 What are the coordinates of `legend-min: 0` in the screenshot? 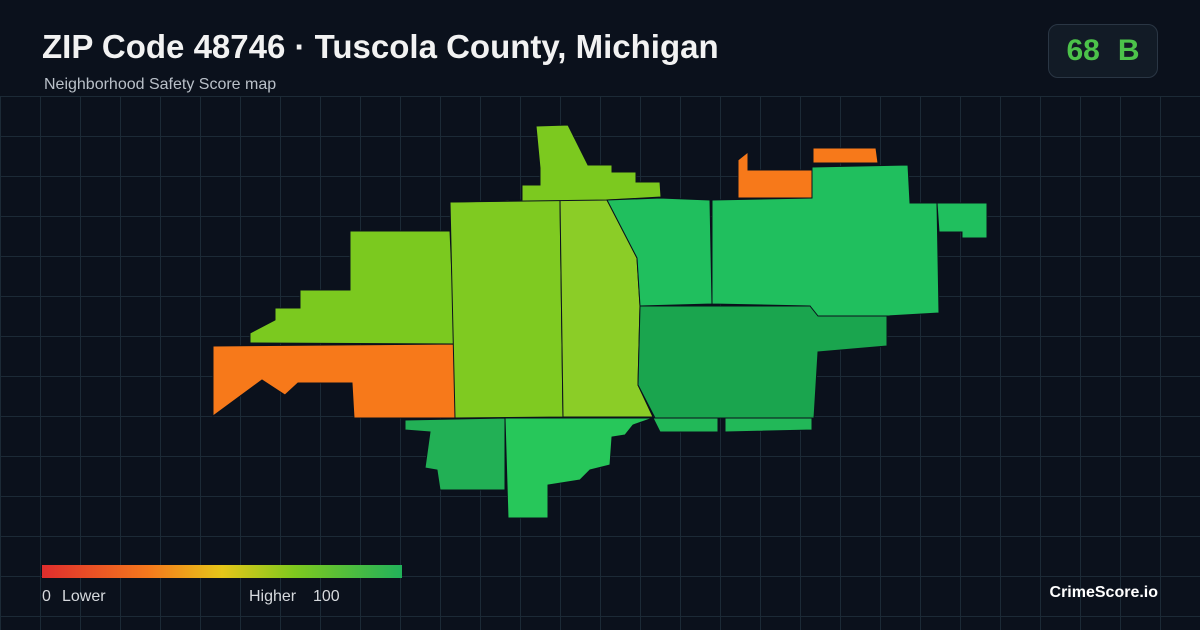 It's located at (46, 596).